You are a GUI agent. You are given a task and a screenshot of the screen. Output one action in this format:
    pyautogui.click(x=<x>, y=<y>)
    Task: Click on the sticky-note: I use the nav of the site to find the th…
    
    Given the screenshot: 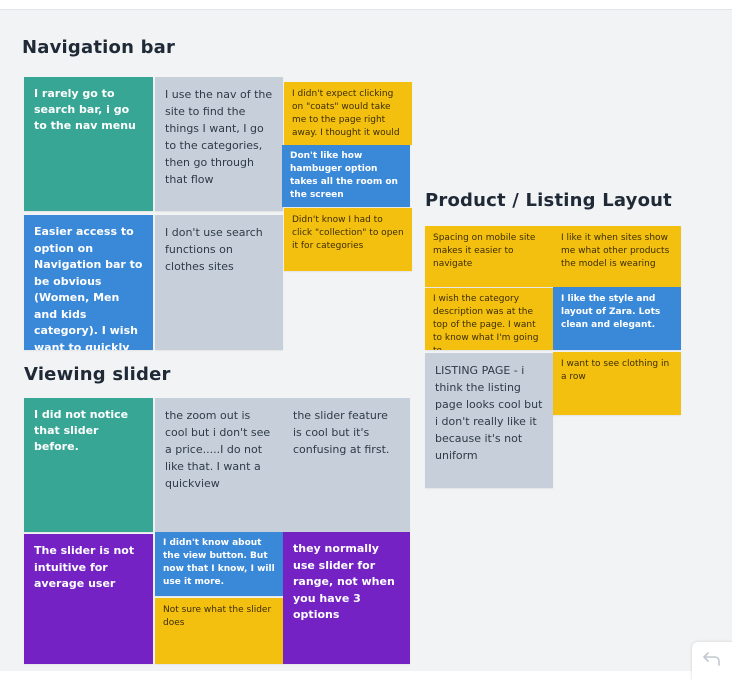 What is the action you would take?
    pyautogui.click(x=219, y=144)
    